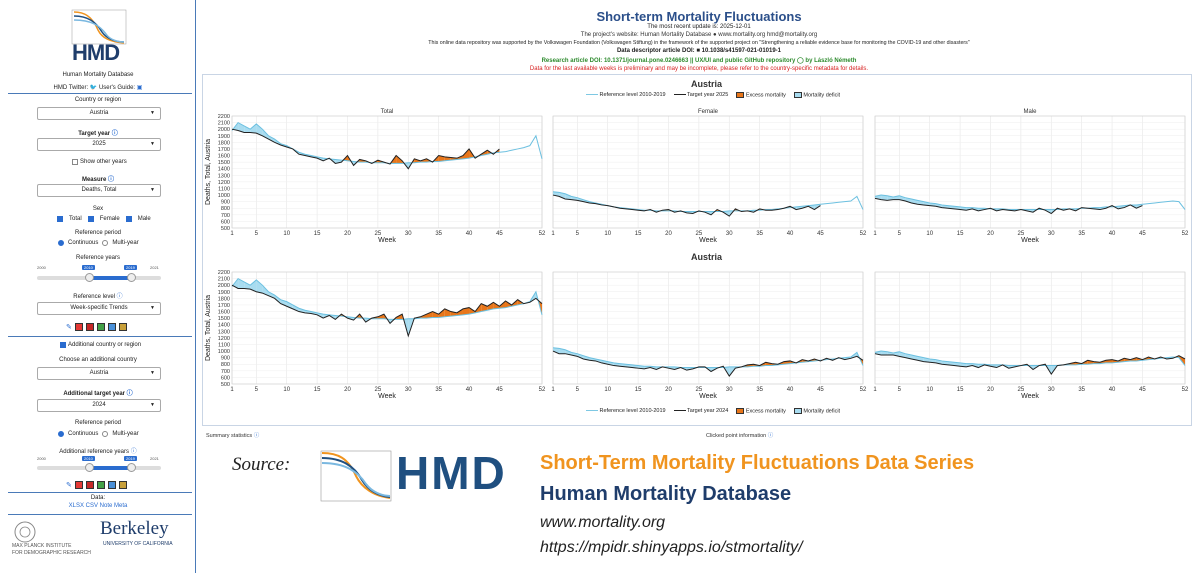  Describe the element at coordinates (99, 405) in the screenshot. I see `add-year-select: 2024 ▼` at that location.